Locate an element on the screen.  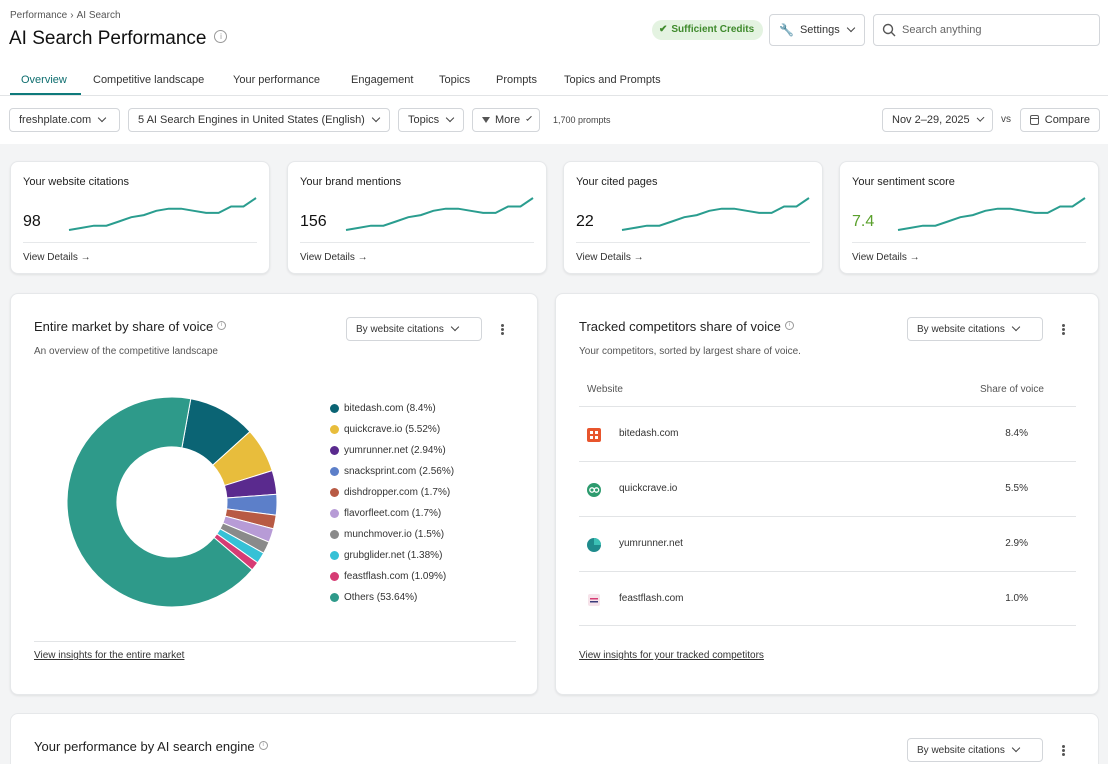
domain-select: freshplate.com is located at coordinates (64, 120).